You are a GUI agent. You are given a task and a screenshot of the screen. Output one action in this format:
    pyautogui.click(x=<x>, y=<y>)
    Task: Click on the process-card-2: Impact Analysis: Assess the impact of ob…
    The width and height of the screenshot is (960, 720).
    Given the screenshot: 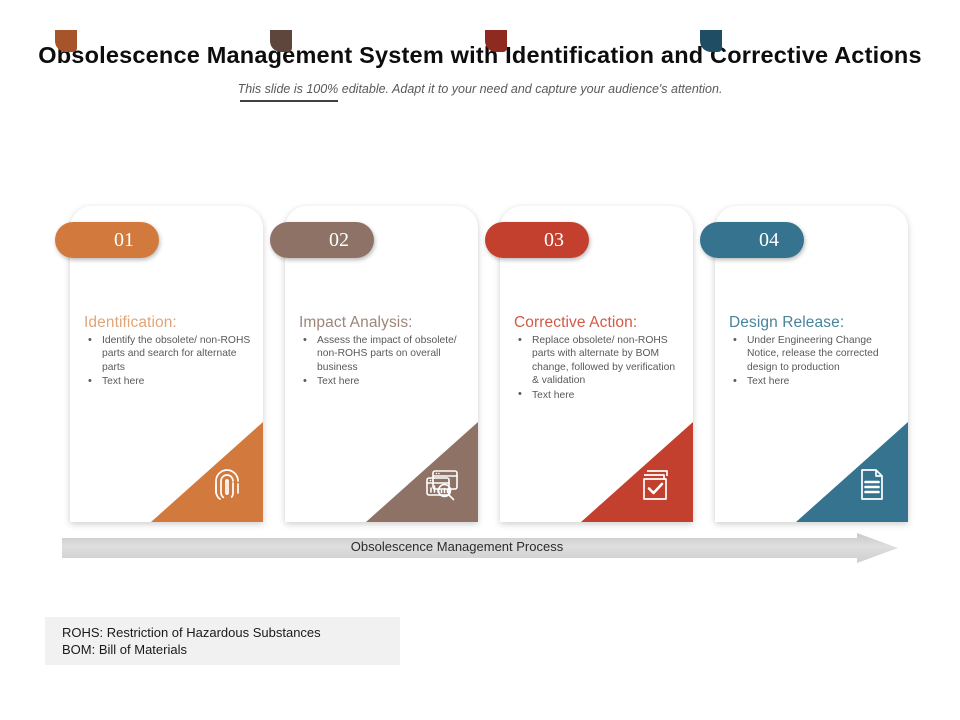 What is the action you would take?
    pyautogui.click(x=381, y=364)
    